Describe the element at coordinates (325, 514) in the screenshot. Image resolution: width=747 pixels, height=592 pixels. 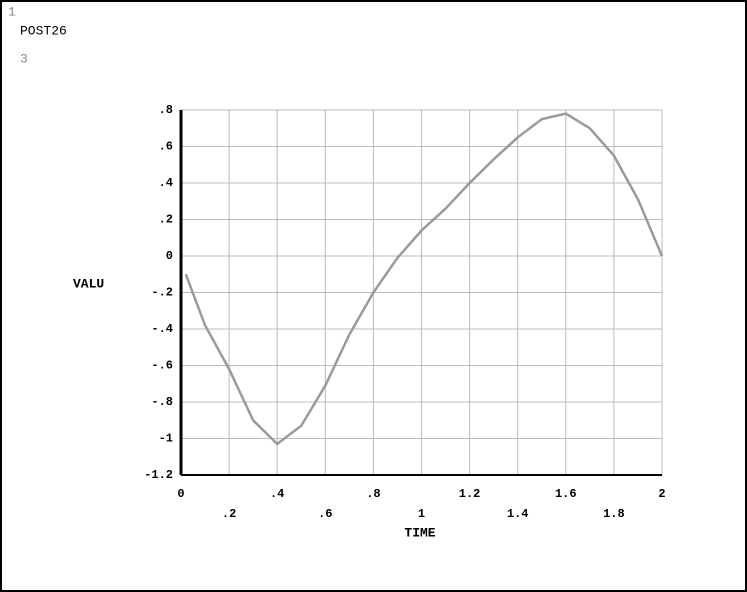
I see `x-tick-label: .6` at that location.